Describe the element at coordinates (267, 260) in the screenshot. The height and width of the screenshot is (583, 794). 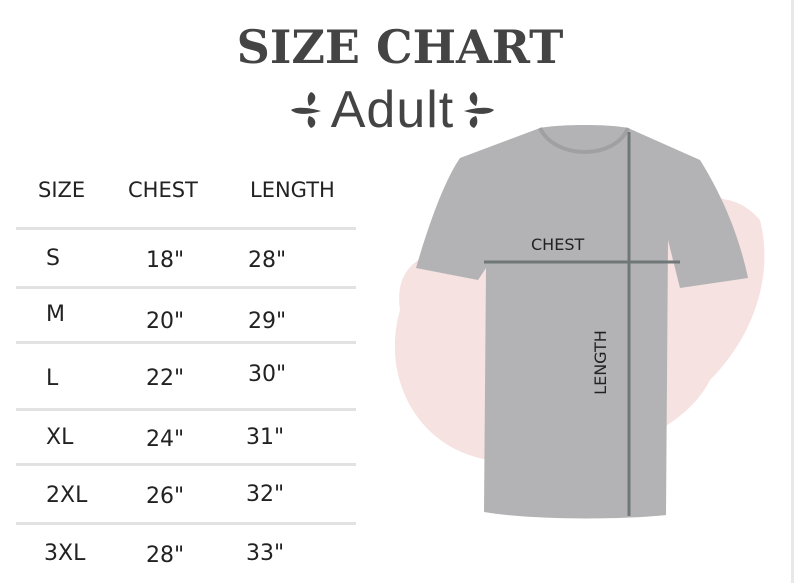
I see `length-cell: 28"` at that location.